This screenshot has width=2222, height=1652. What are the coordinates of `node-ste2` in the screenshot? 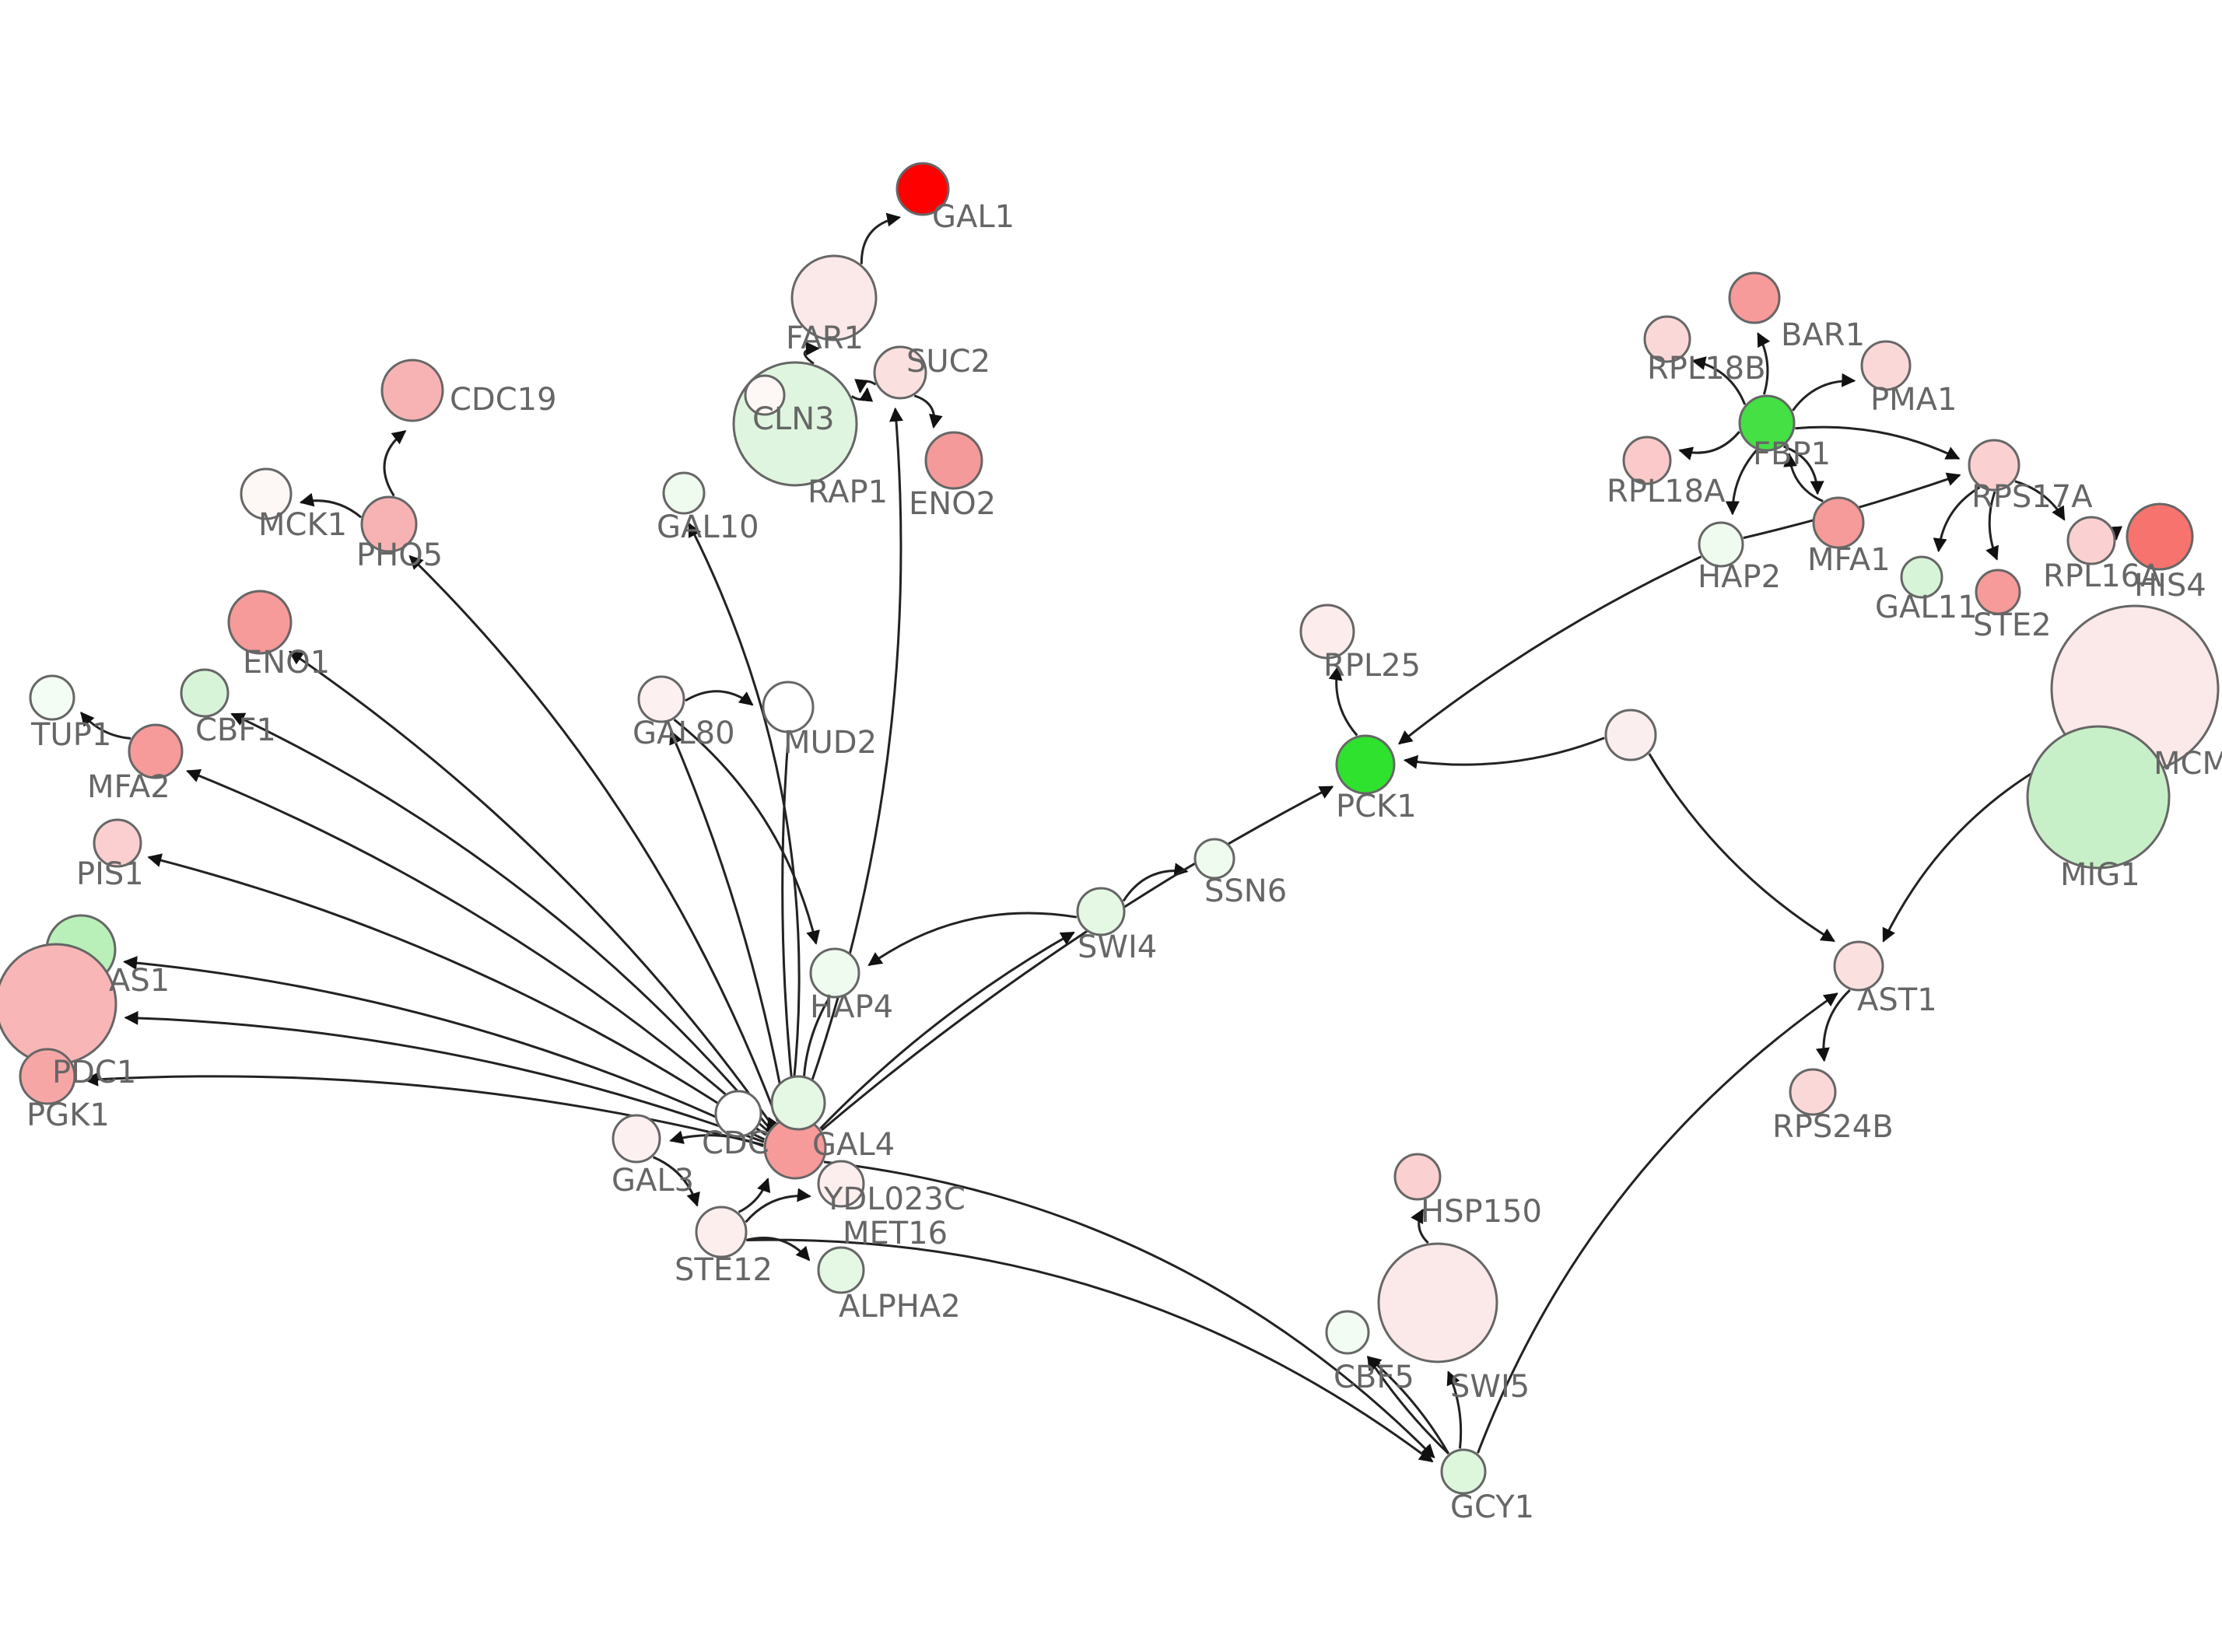 It's located at (1998, 592).